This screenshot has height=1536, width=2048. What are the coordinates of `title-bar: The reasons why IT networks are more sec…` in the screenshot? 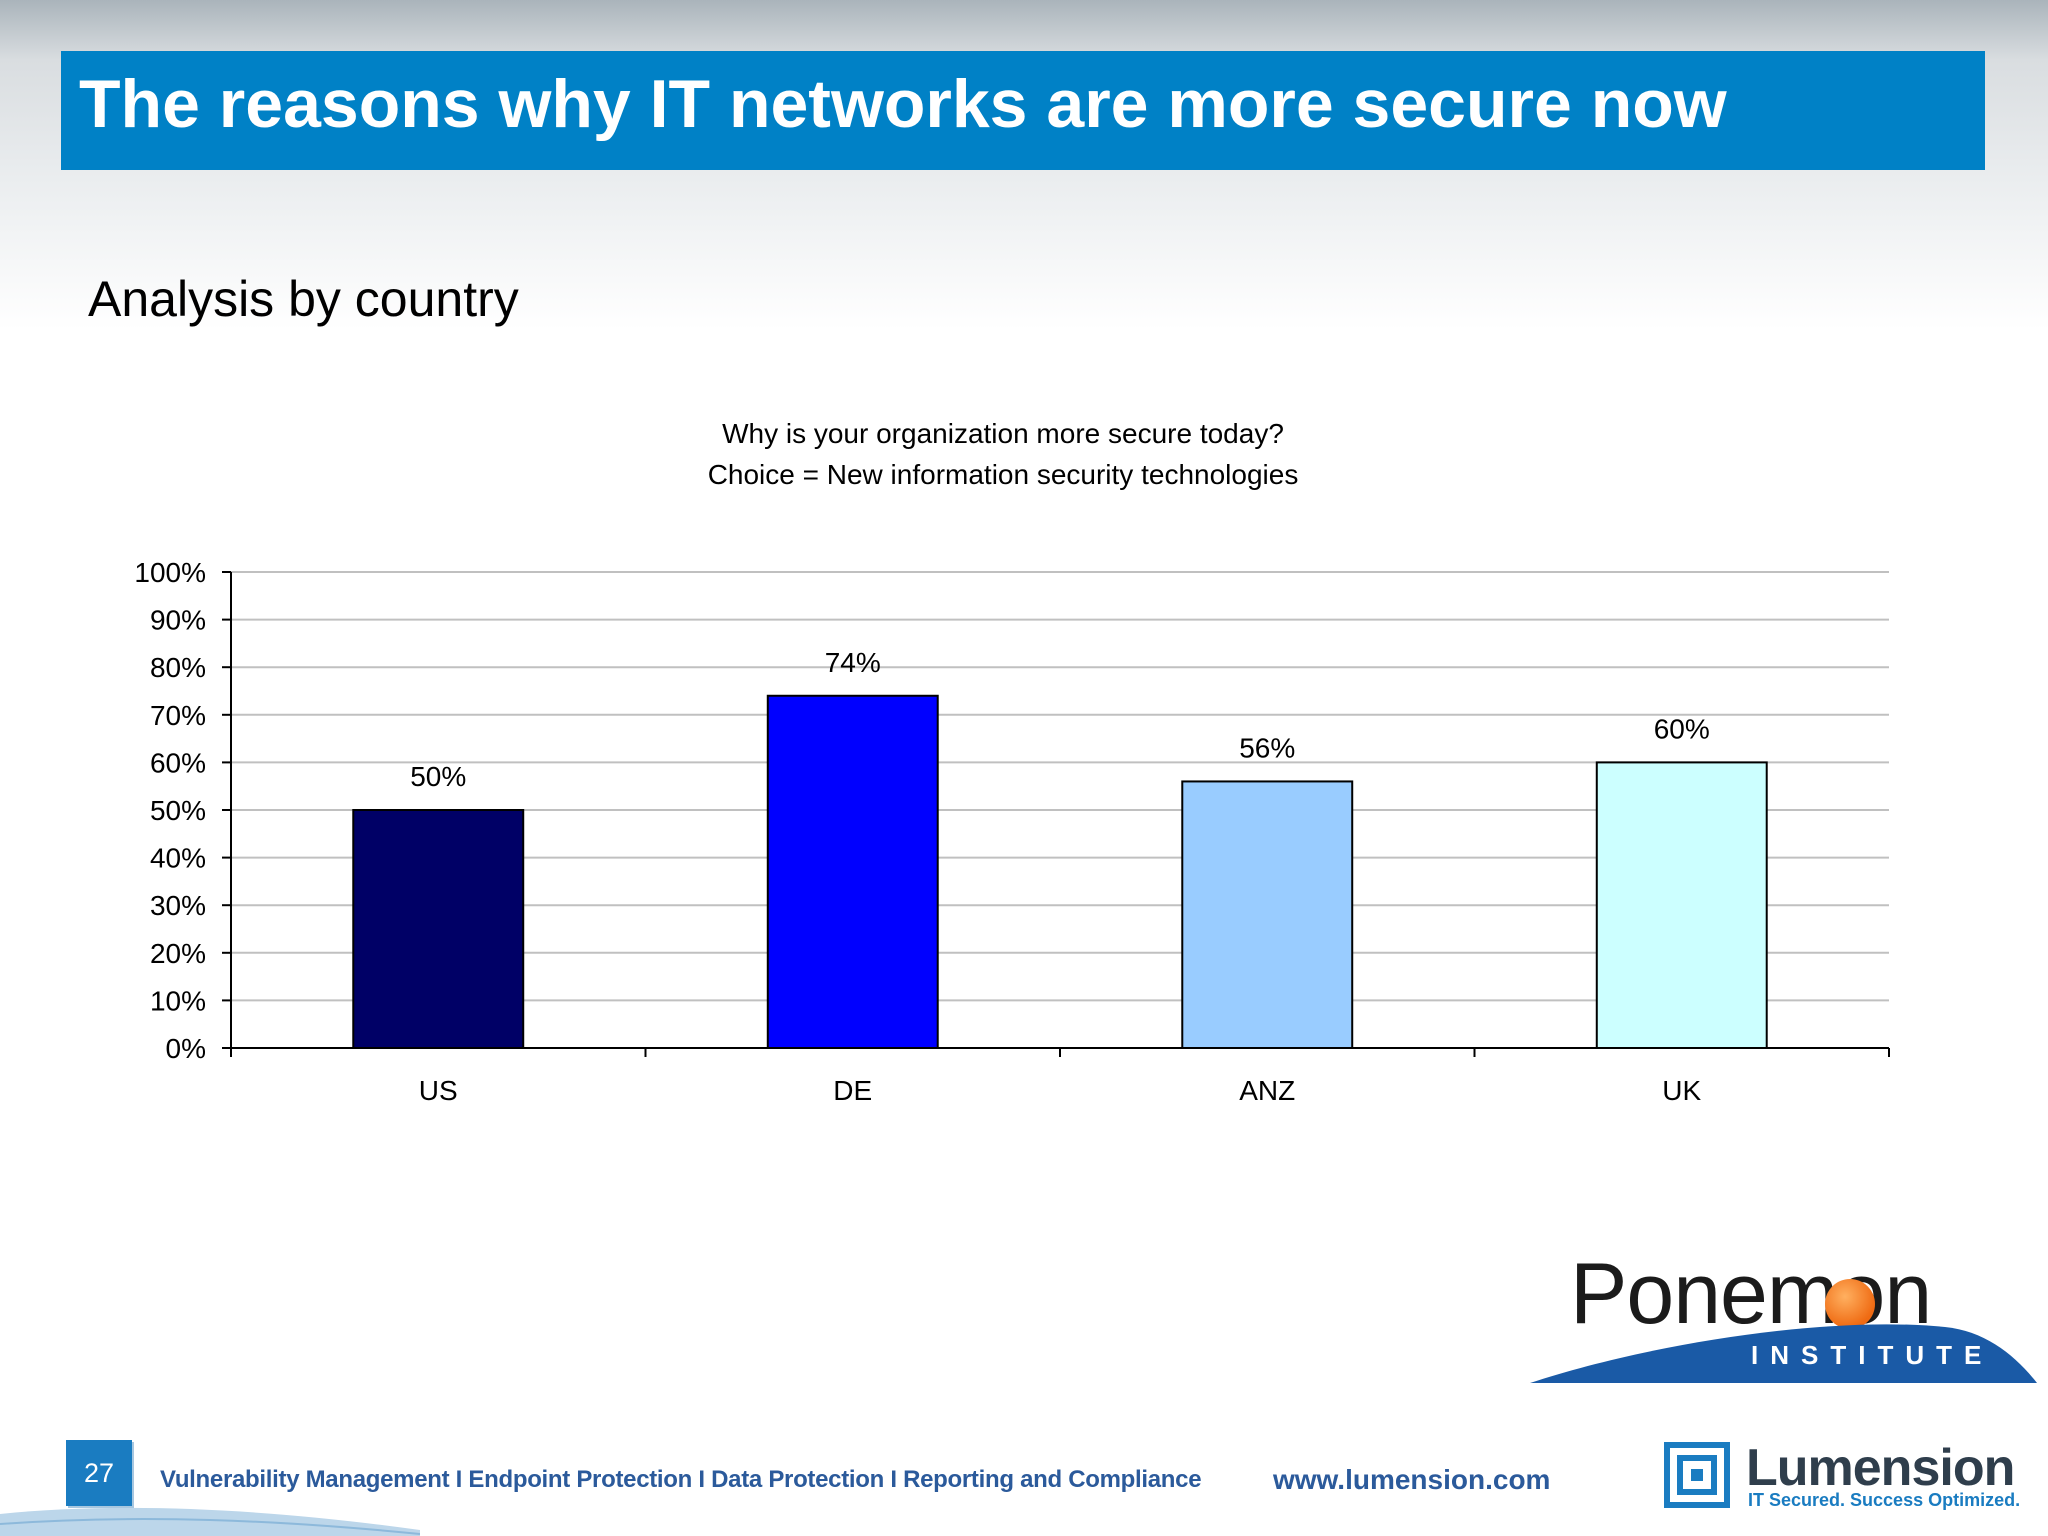 It's located at (1023, 110).